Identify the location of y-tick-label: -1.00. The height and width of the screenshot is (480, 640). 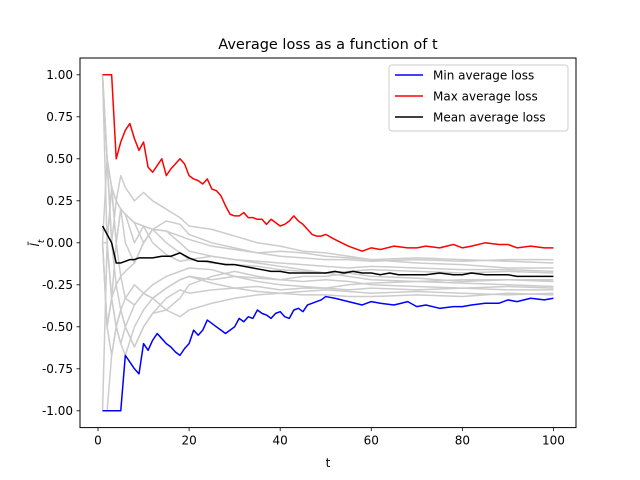
(57, 411).